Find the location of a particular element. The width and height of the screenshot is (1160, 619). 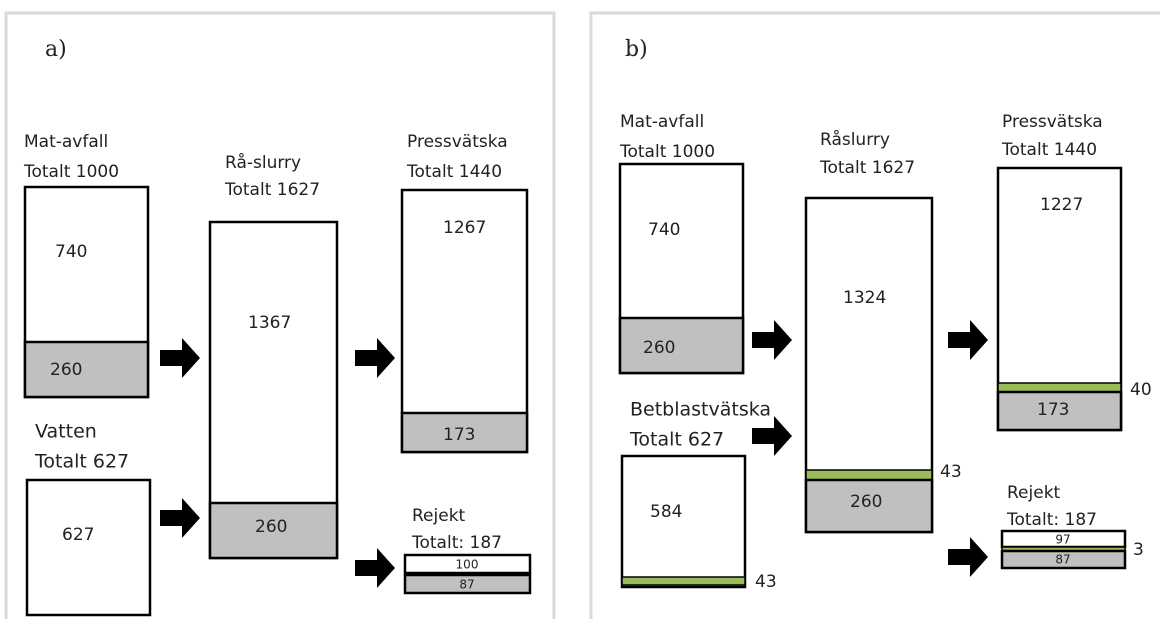

value: 1367 is located at coordinates (269, 323).